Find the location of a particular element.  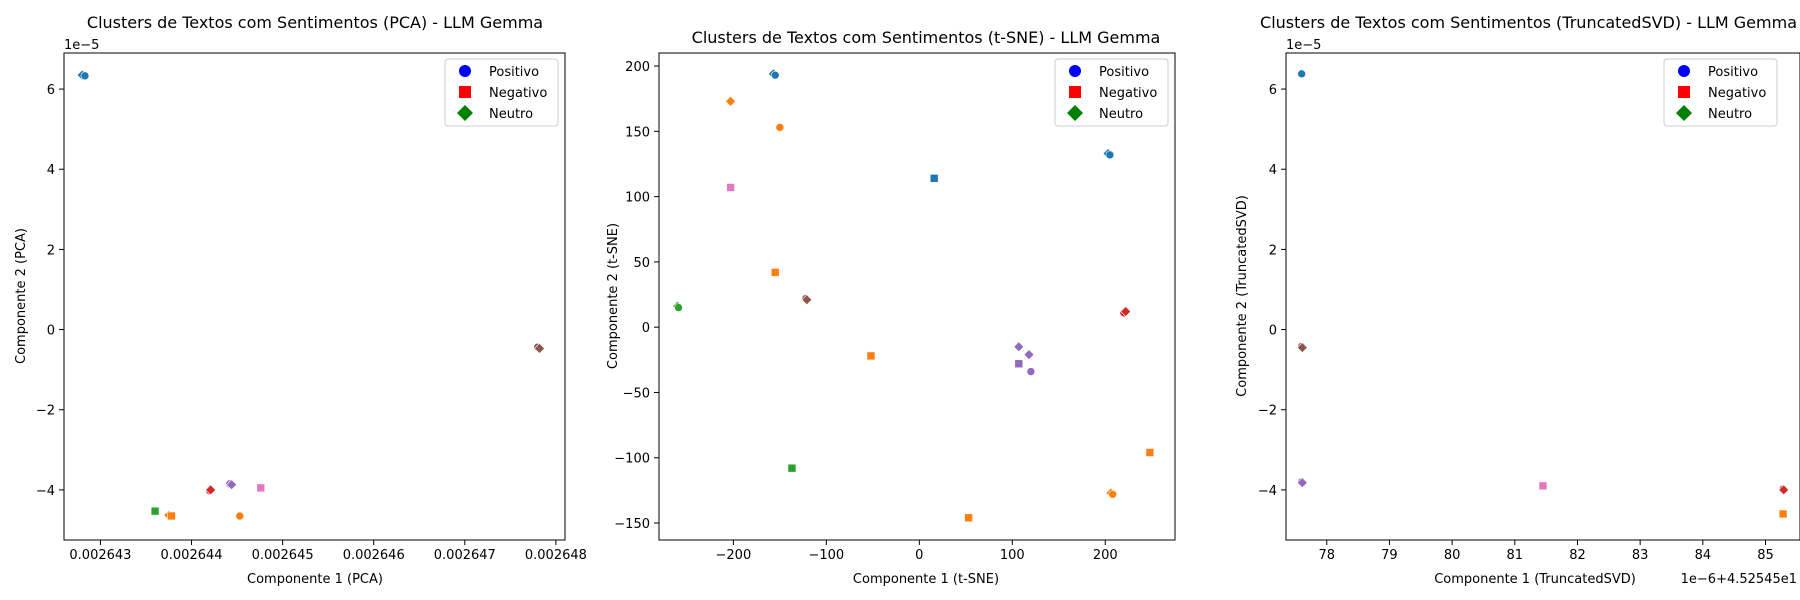

x-tick-label: 0.002647 is located at coordinates (465, 555).